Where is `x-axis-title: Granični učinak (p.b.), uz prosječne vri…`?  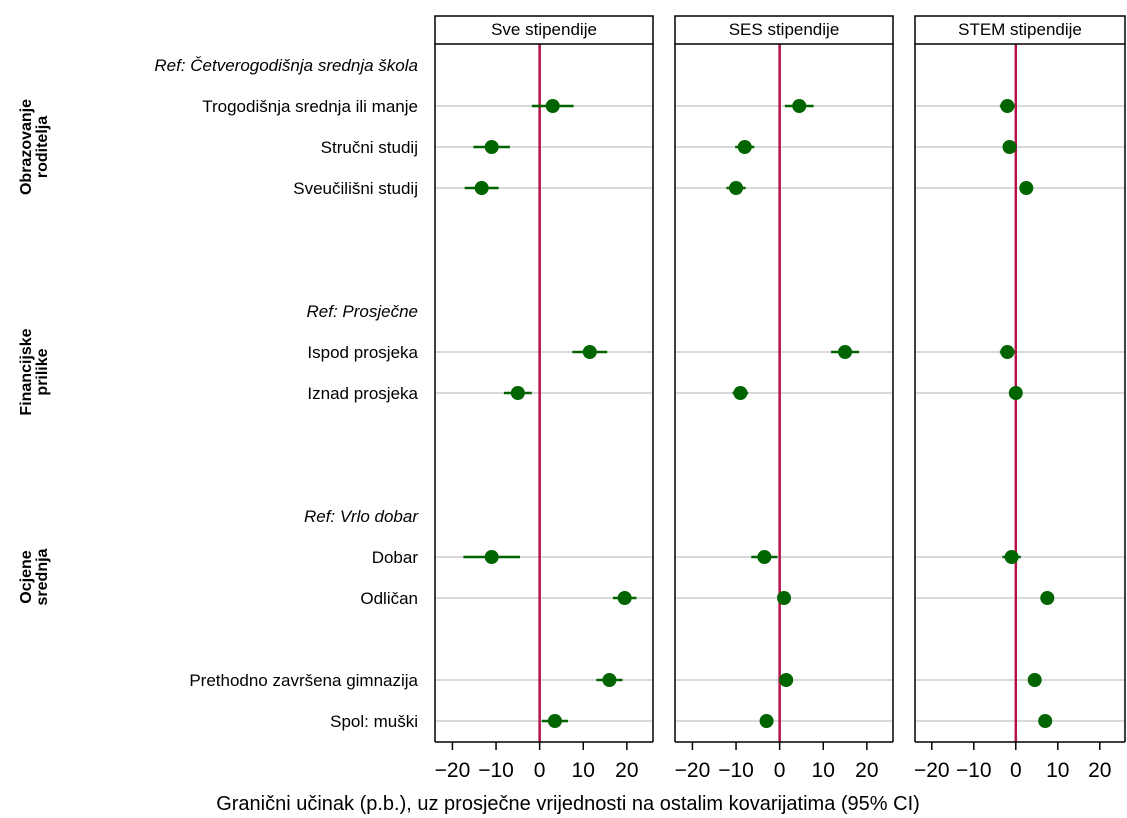 x-axis-title: Granični učinak (p.b.), uz prosječne vri… is located at coordinates (568, 804).